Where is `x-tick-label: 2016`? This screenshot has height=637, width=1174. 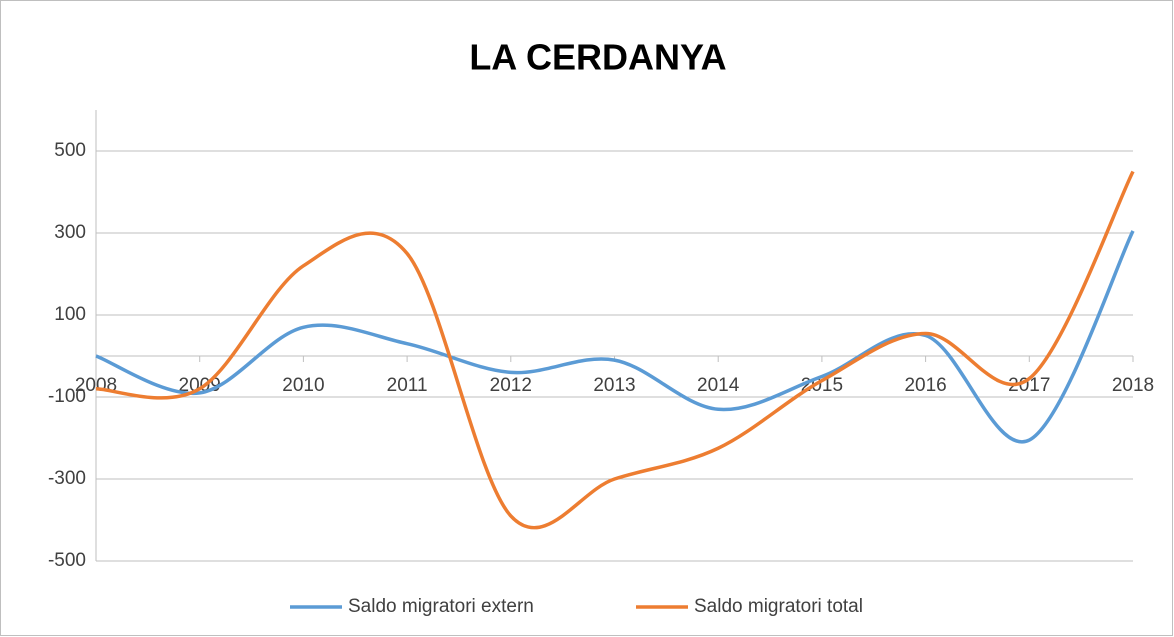
x-tick-label: 2016 is located at coordinates (925, 385).